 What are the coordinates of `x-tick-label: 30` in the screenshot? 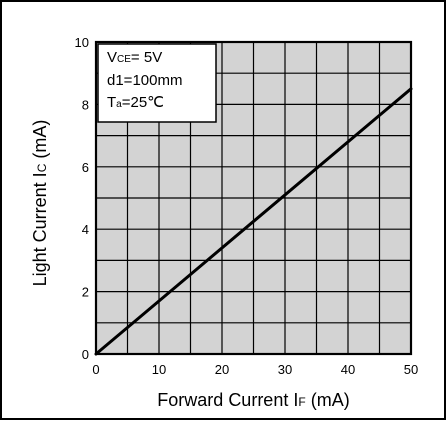 It's located at (285, 369).